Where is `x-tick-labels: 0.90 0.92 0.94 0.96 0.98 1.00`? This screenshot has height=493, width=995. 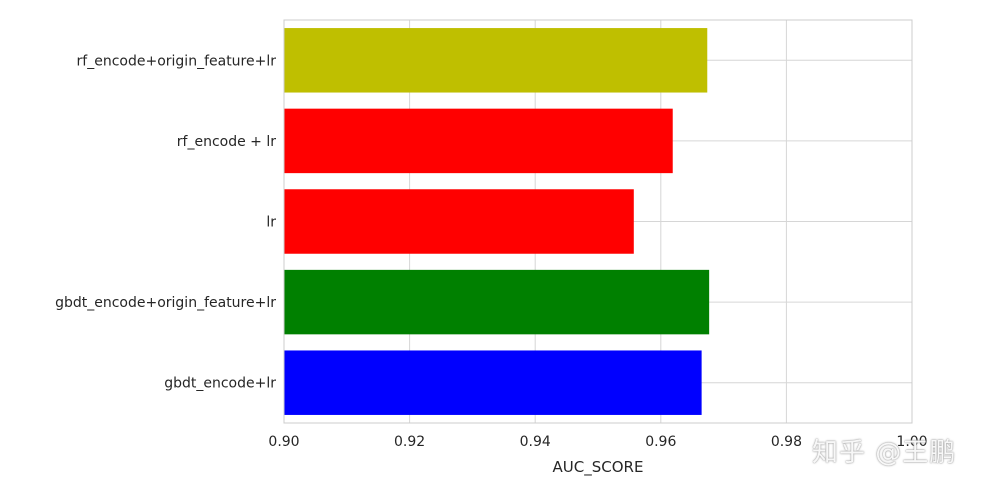
x-tick-labels: 0.90 0.92 0.94 0.96 0.98 1.00 is located at coordinates (597, 442).